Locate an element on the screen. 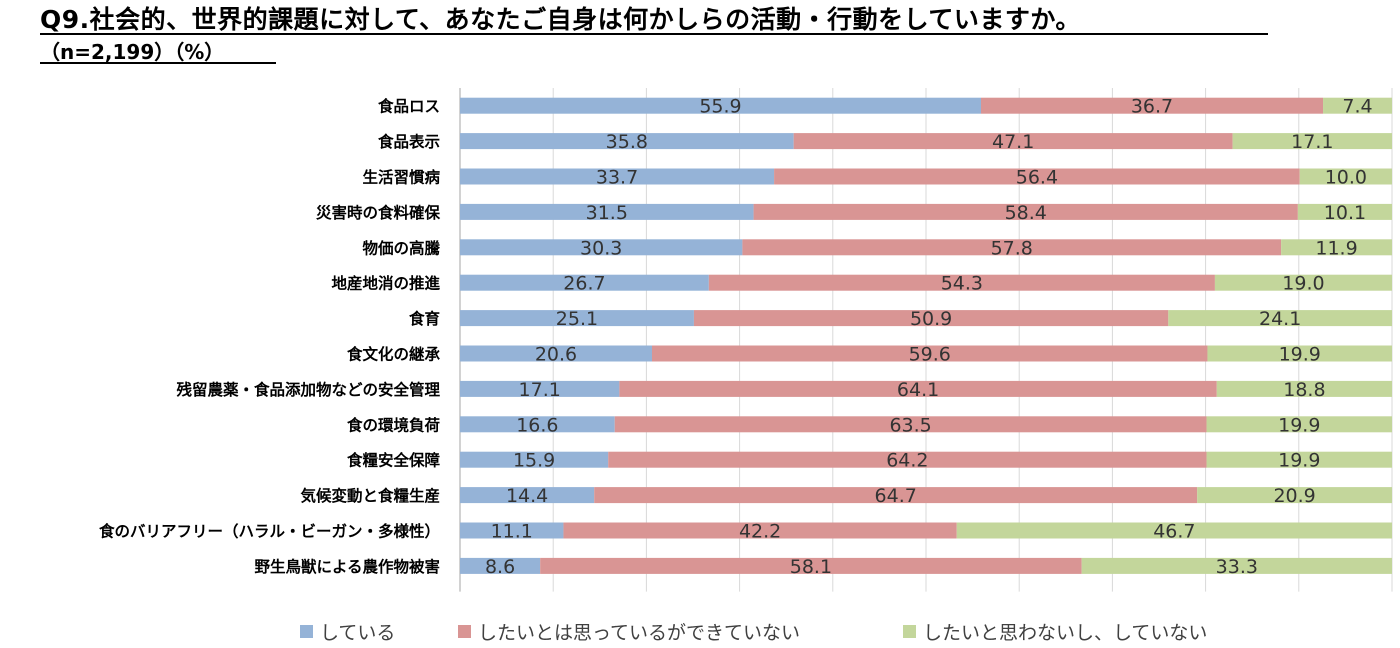 The image size is (1400, 648). legend-label-not-doing: したいと思わないし、していない is located at coordinates (1065, 633).